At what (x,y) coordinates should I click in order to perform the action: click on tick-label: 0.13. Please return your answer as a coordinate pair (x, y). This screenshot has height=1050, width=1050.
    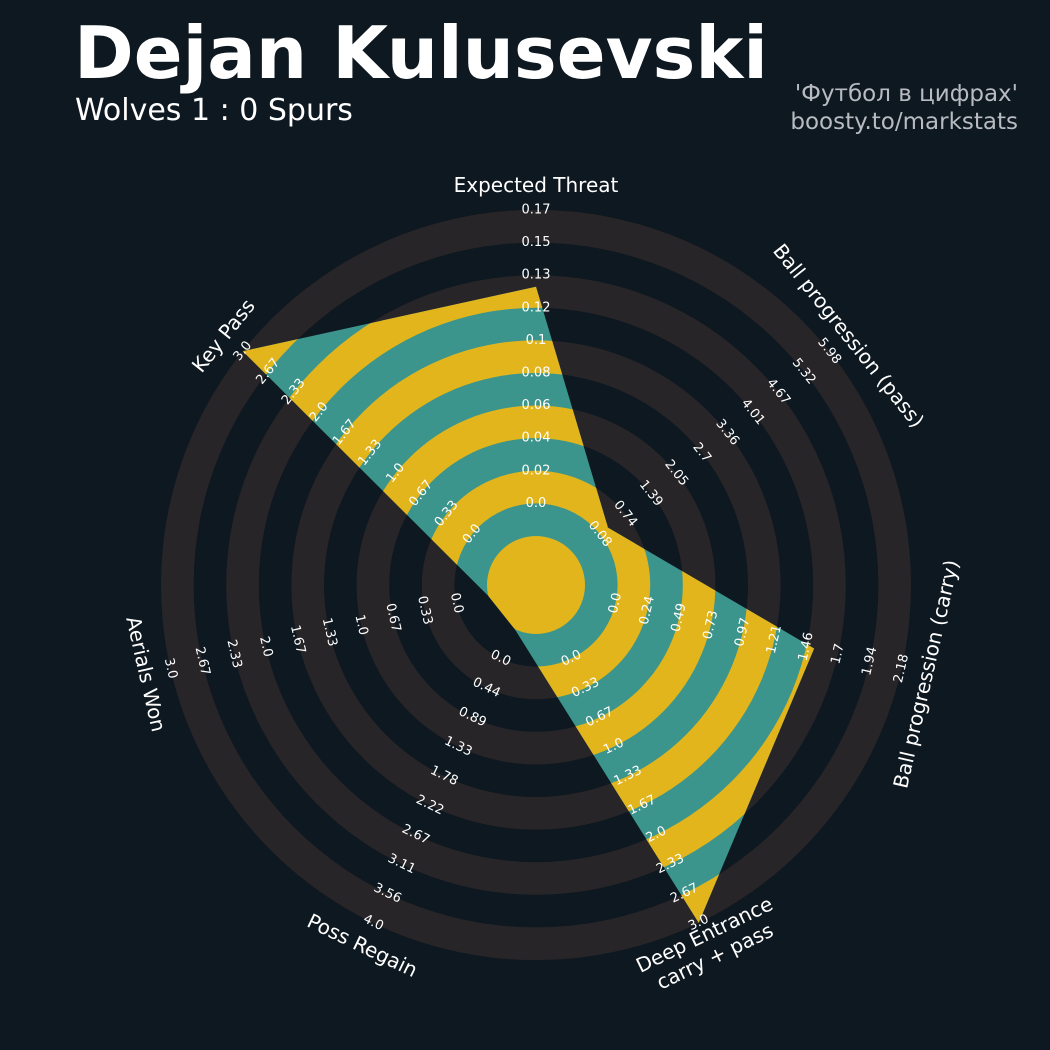
    Looking at the image, I should click on (536, 275).